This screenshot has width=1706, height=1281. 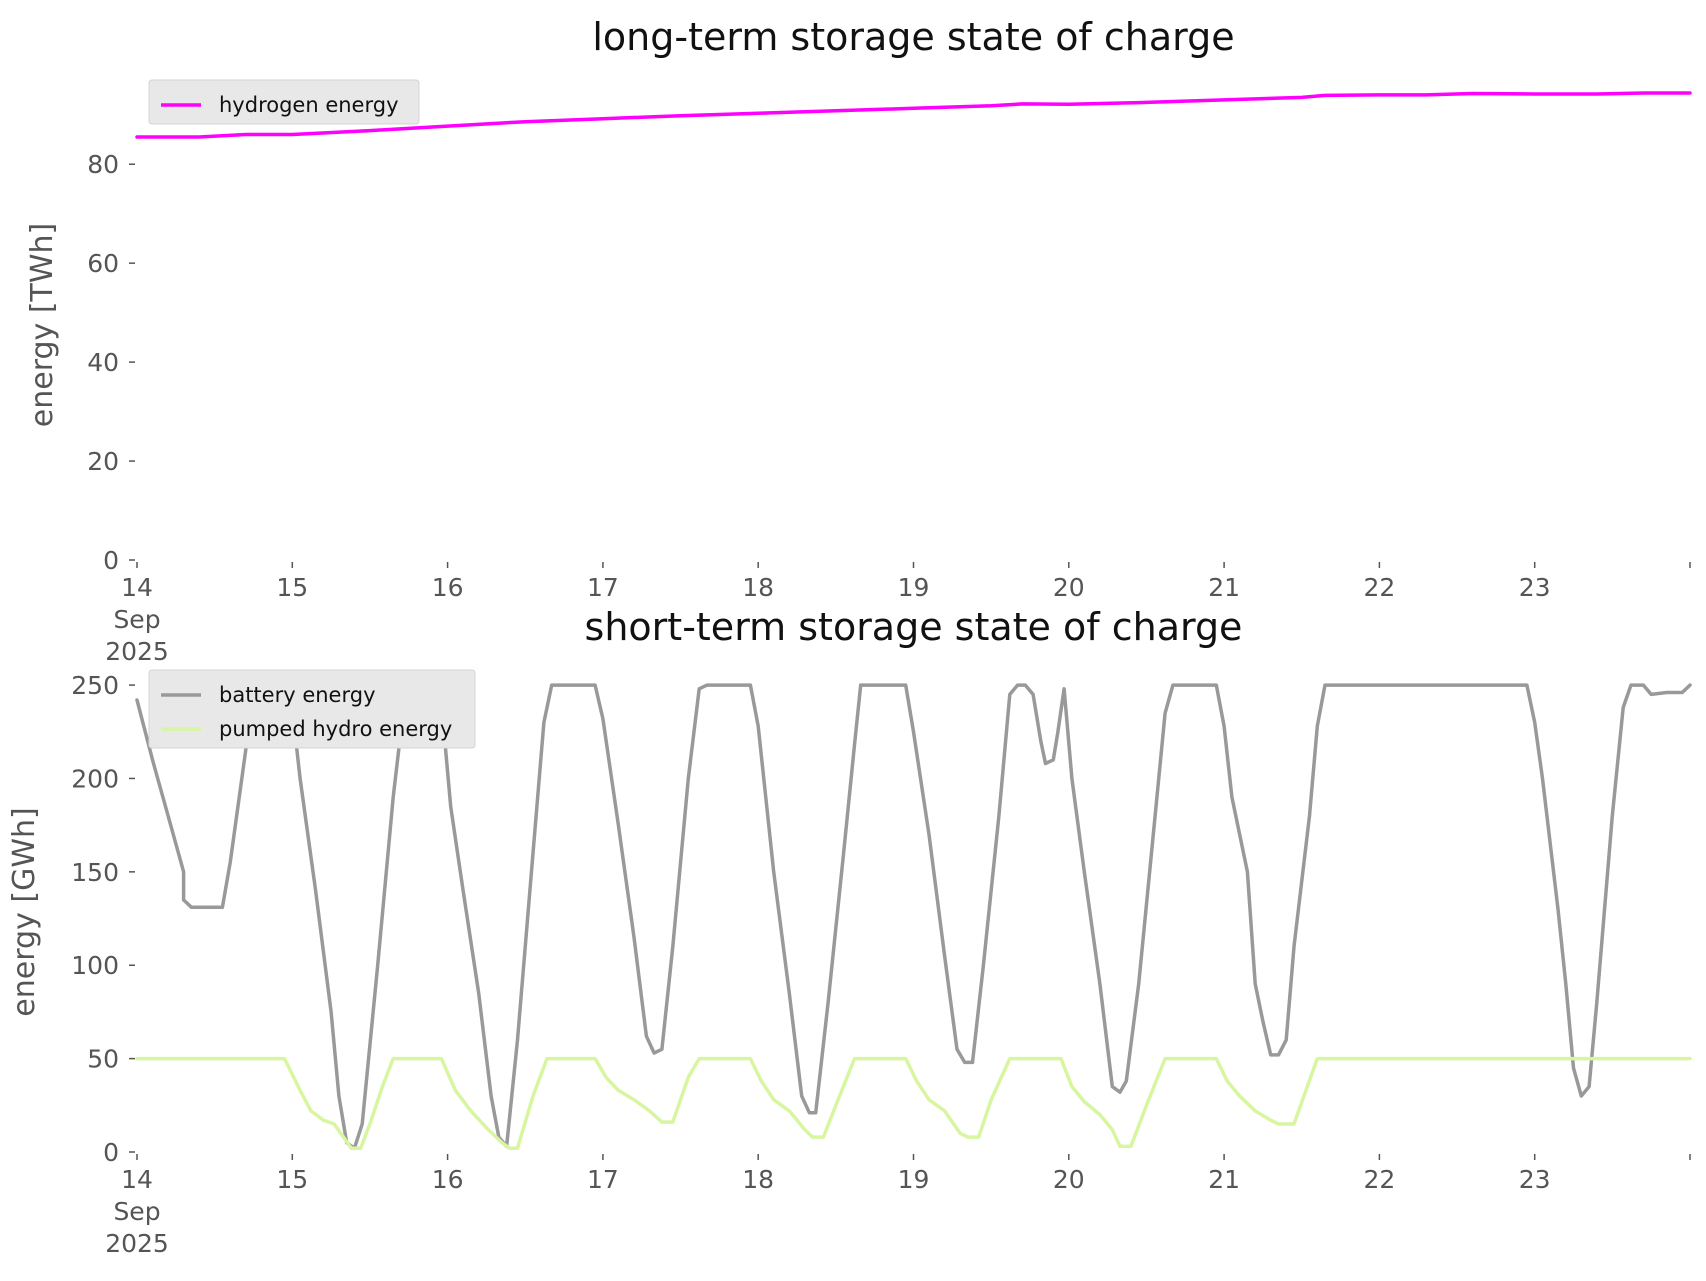 What do you see at coordinates (914, 627) in the screenshot?
I see `chart-title: short-term storage state of charge` at bounding box center [914, 627].